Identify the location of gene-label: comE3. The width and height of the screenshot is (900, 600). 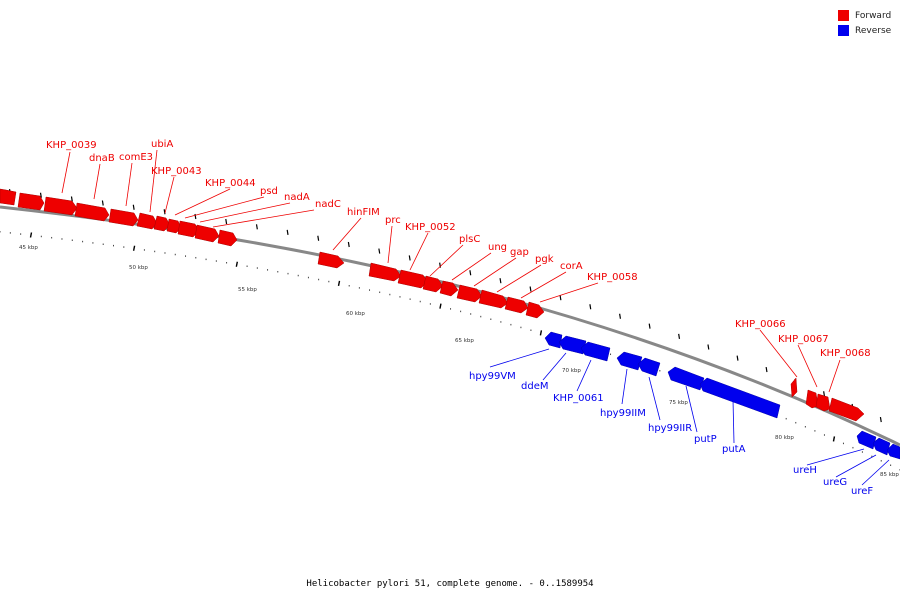
(136, 157).